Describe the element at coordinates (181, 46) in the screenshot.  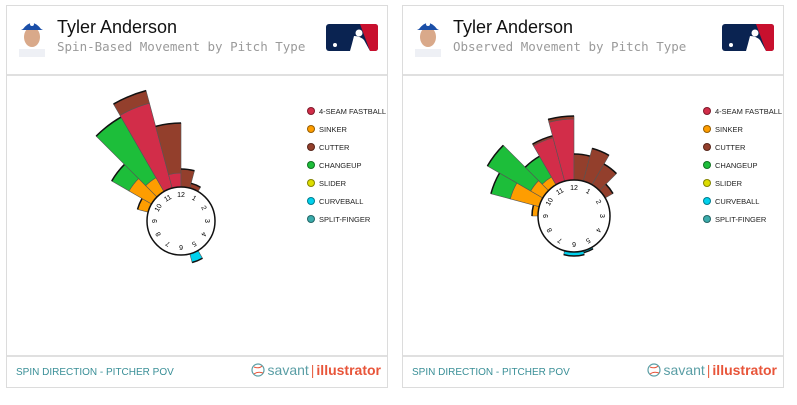
I see `chart-subtitle: Spin-Based Movement by Pitch Type` at that location.